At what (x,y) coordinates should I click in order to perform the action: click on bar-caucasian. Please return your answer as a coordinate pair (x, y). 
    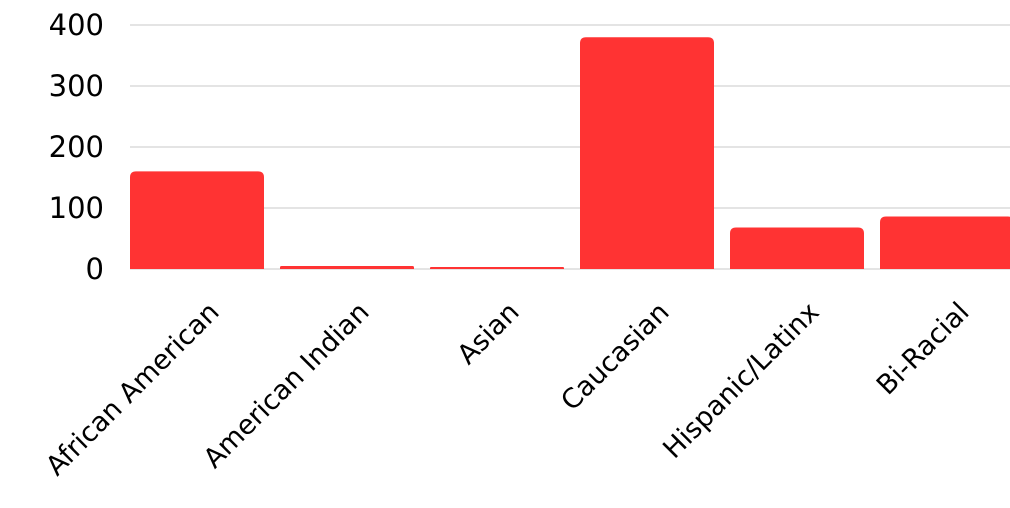
    Looking at the image, I should click on (647, 153).